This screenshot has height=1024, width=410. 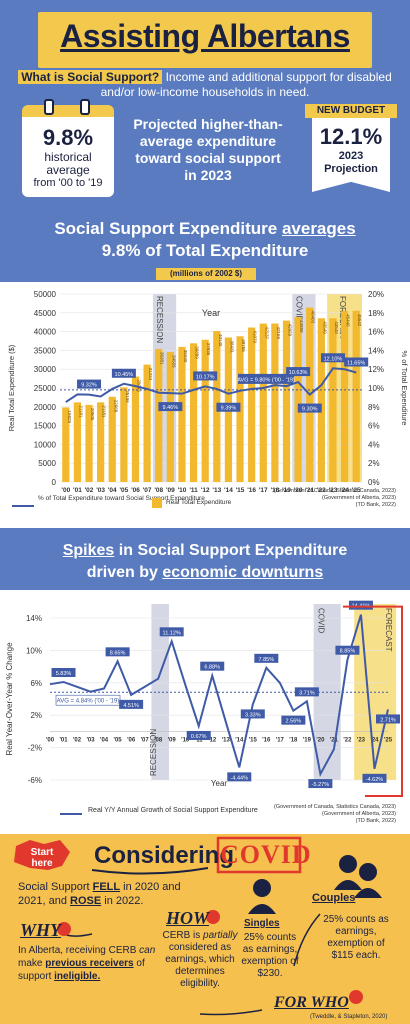 I want to click on bar-value-label: 43888, so click(x=301, y=326).